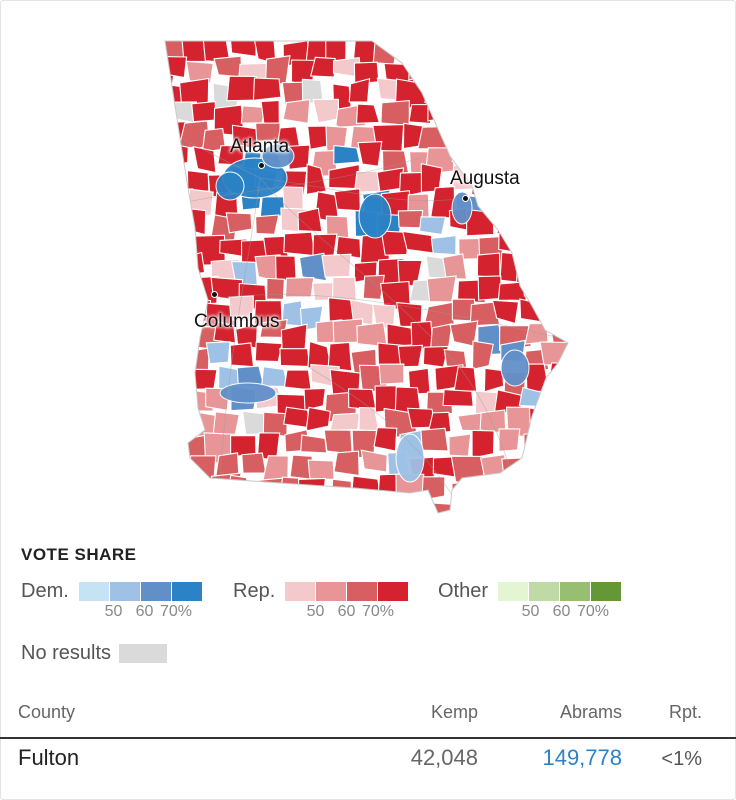 The width and height of the screenshot is (736, 800). I want to click on header-abrams: Abrams, so click(590, 712).